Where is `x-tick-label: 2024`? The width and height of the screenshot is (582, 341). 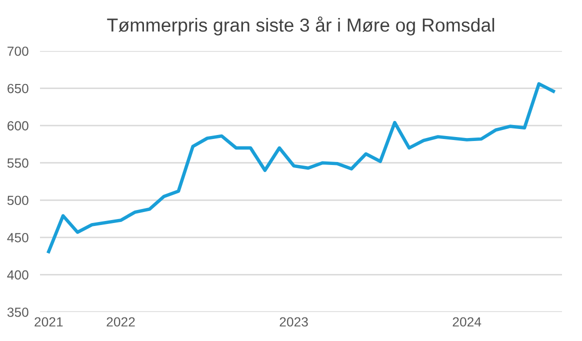 x-tick-label: 2024 is located at coordinates (467, 322).